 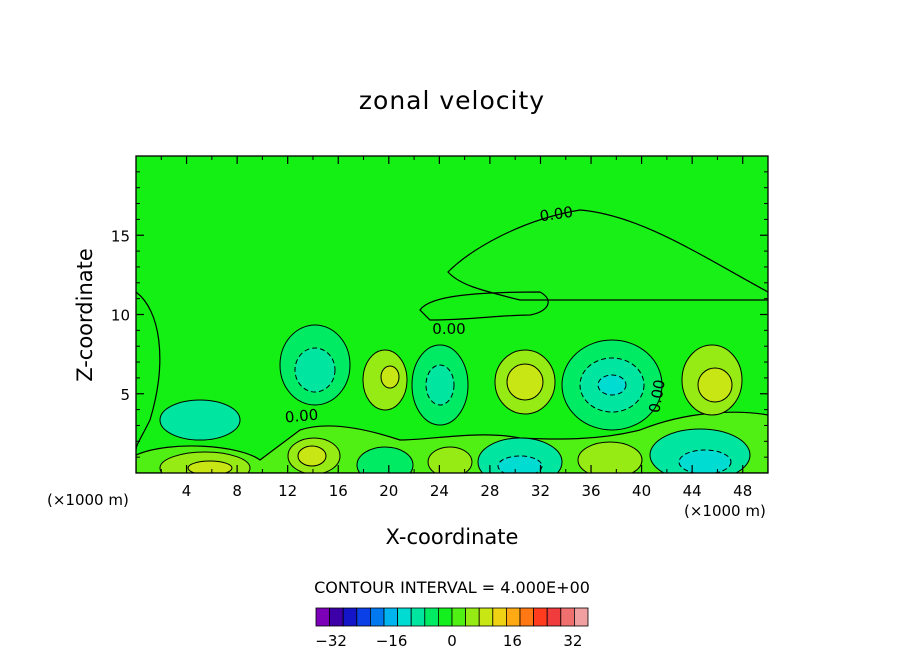 What do you see at coordinates (439, 491) in the screenshot?
I see `x-tick-label: 24` at bounding box center [439, 491].